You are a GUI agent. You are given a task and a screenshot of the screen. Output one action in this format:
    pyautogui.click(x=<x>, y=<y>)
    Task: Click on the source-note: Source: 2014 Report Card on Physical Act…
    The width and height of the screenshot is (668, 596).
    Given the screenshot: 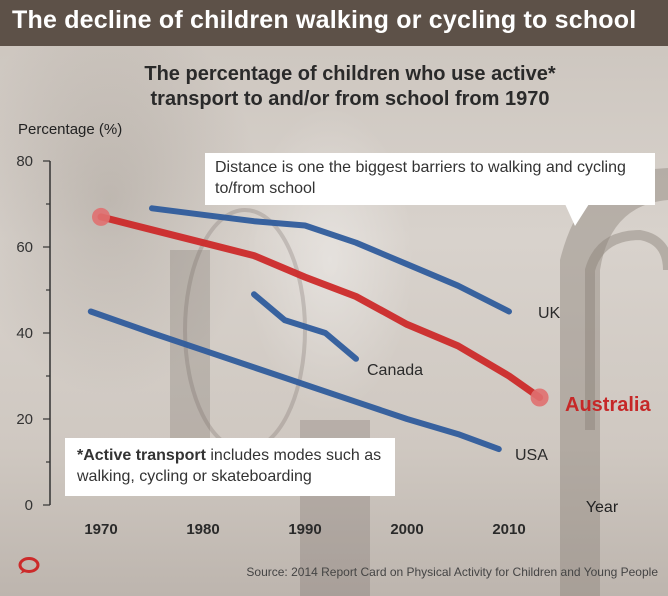 What is the action you would take?
    pyautogui.click(x=452, y=572)
    